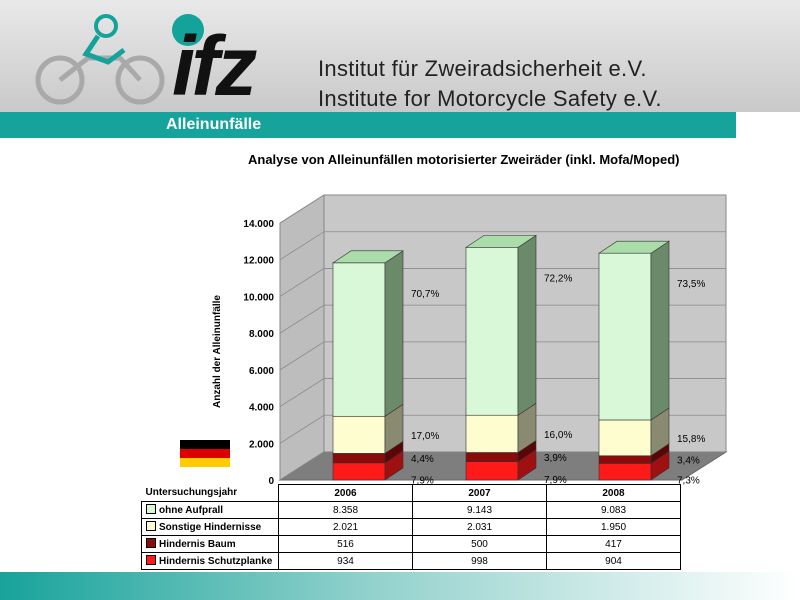 This screenshot has width=800, height=600. What do you see at coordinates (258, 261) in the screenshot?
I see `y-tick-label: 12.000` at bounding box center [258, 261].